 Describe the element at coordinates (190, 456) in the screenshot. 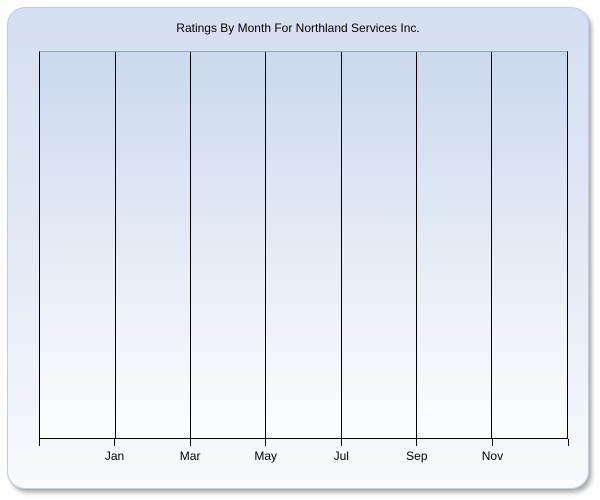

I see `x-axis-label: Mar` at that location.